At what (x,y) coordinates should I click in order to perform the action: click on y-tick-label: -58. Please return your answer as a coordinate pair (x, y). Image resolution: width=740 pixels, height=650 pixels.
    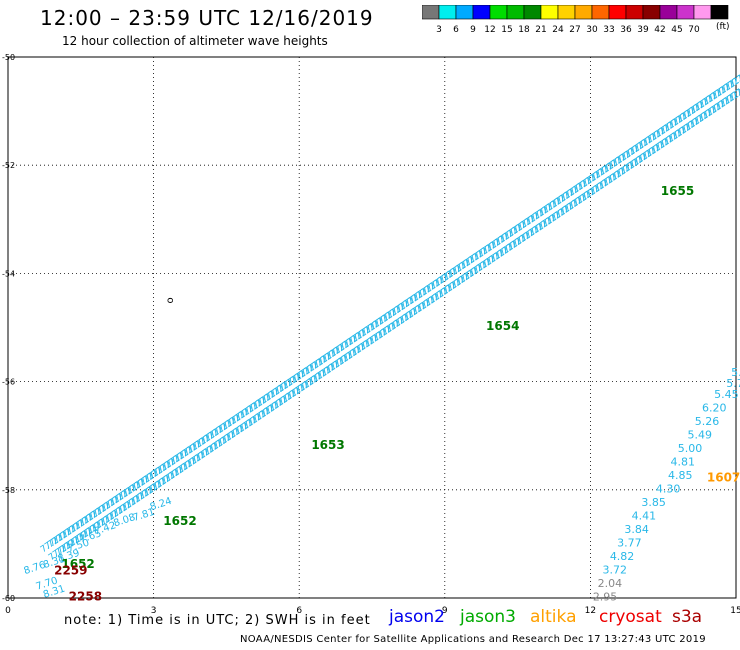
    Looking at the image, I should click on (8, 490).